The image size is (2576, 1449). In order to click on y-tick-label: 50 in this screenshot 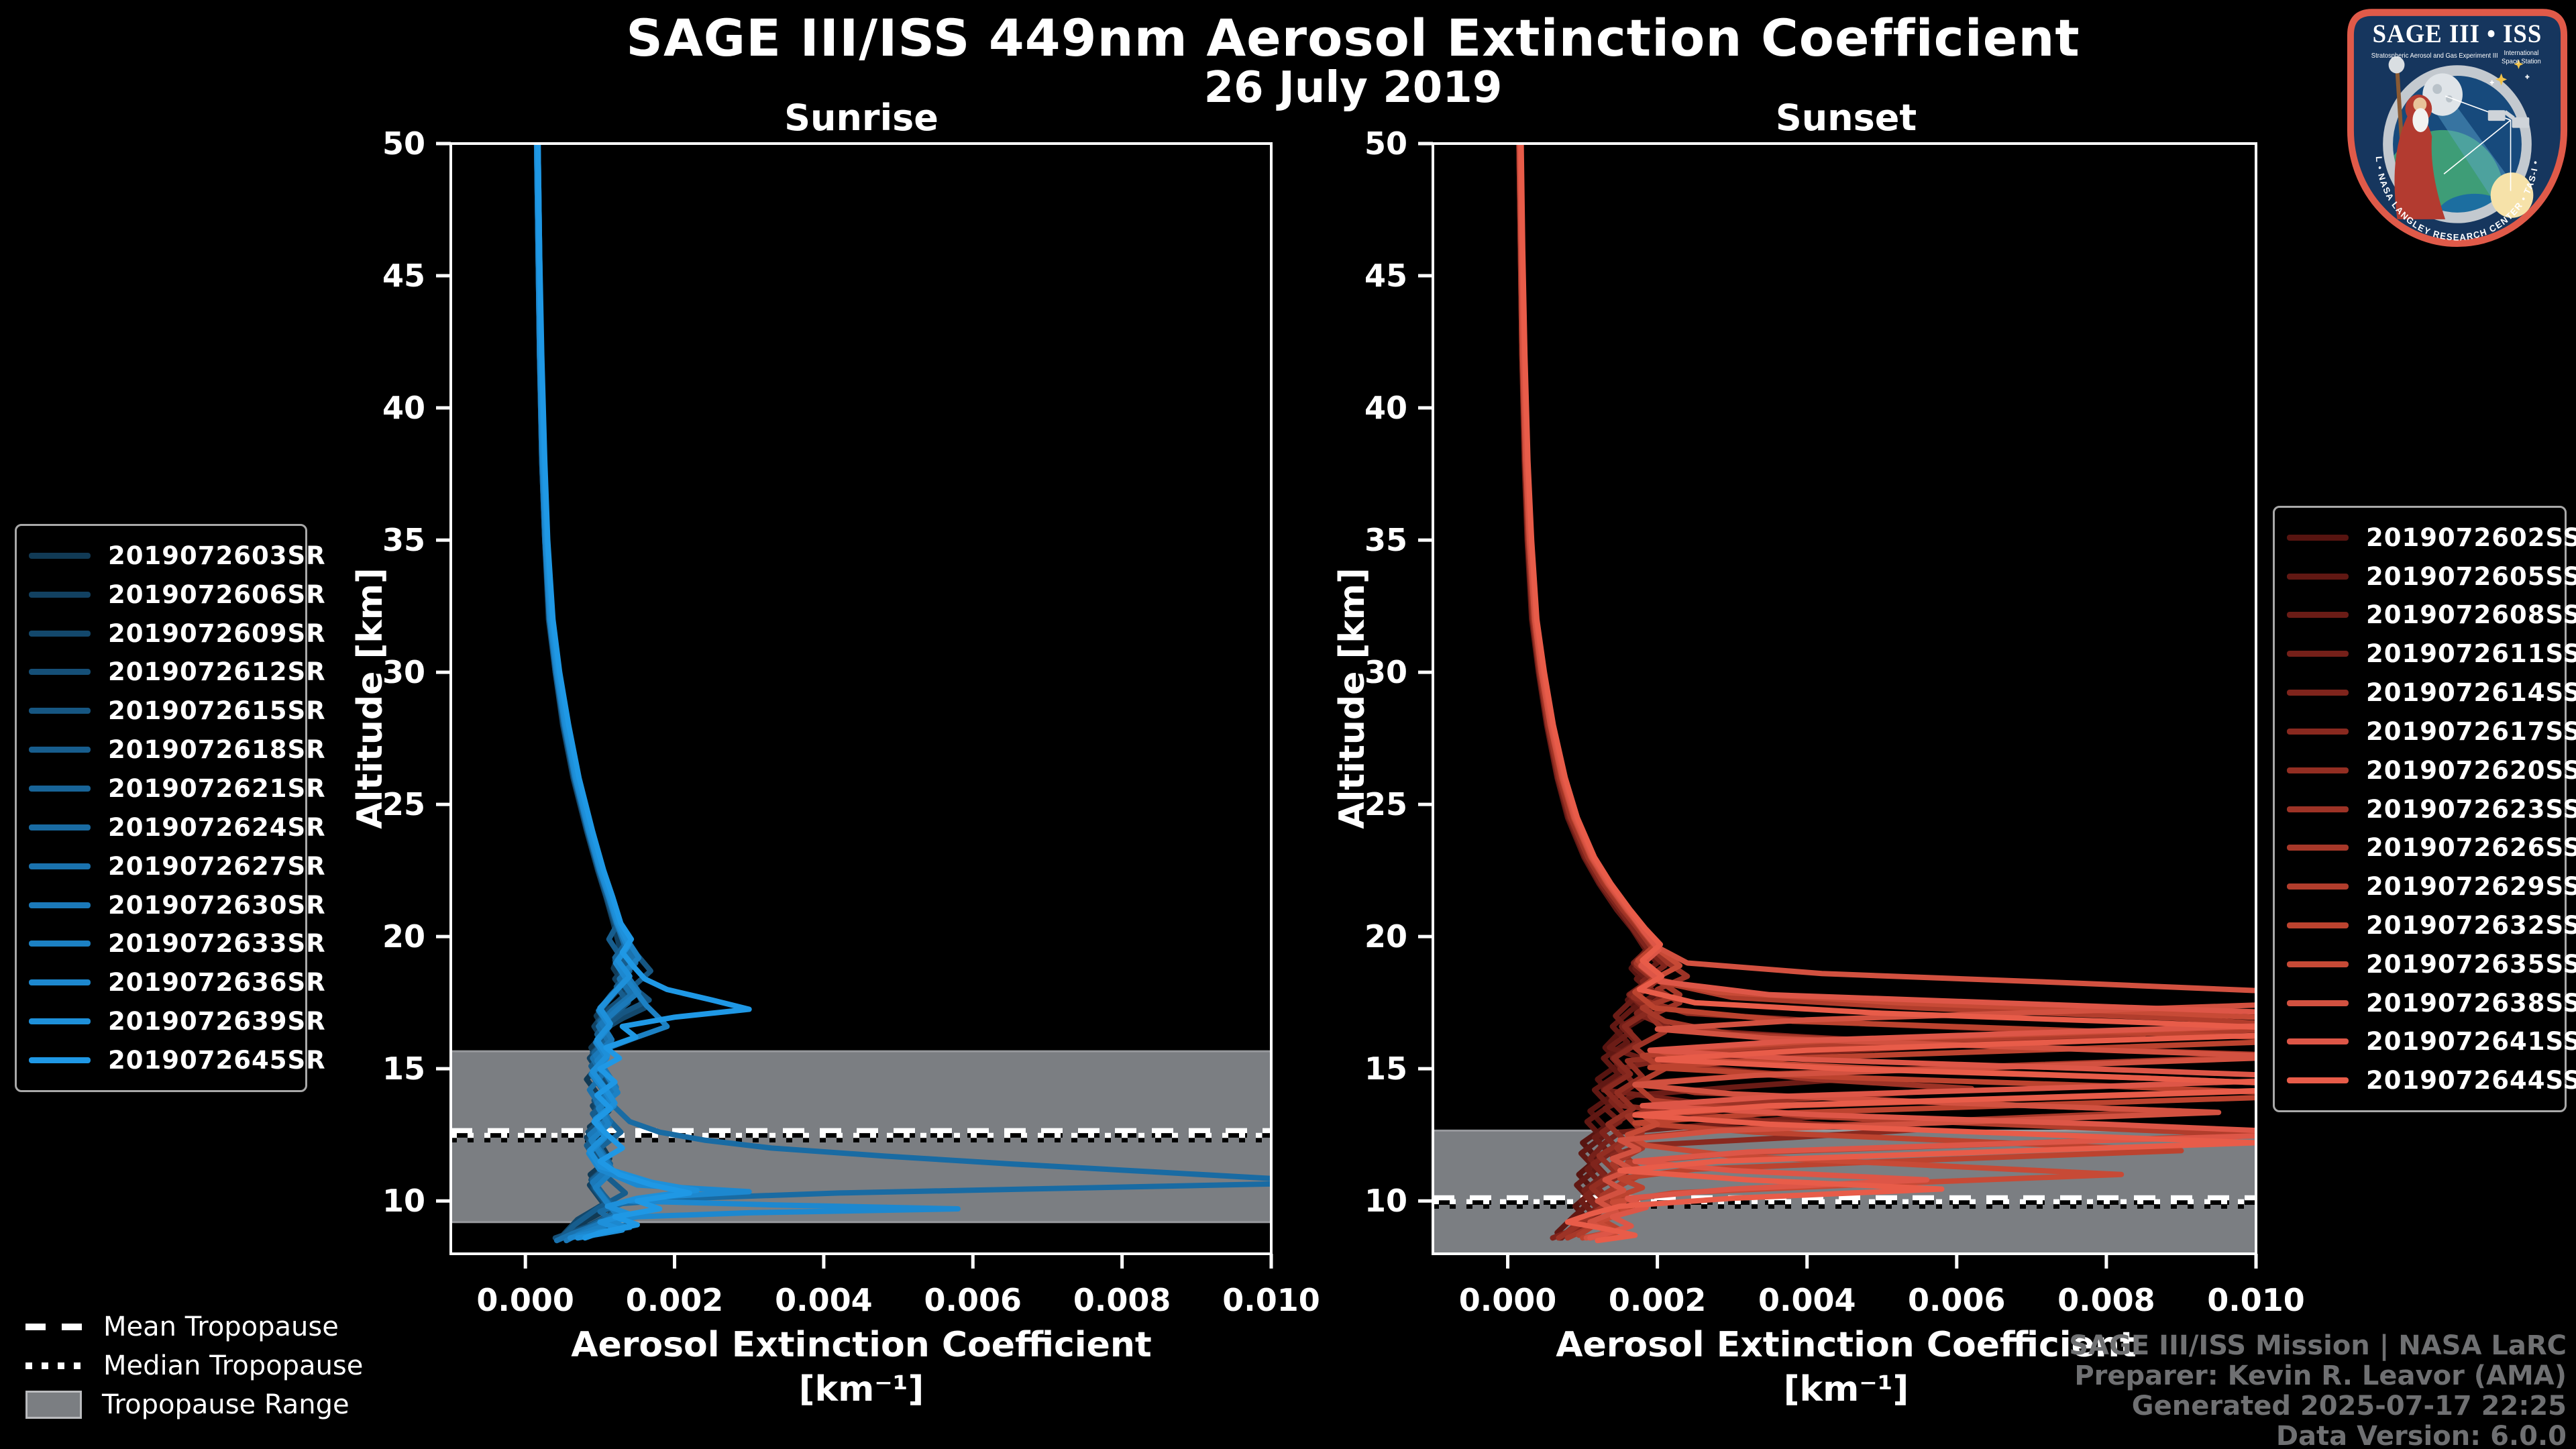, I will do `click(1385, 143)`.